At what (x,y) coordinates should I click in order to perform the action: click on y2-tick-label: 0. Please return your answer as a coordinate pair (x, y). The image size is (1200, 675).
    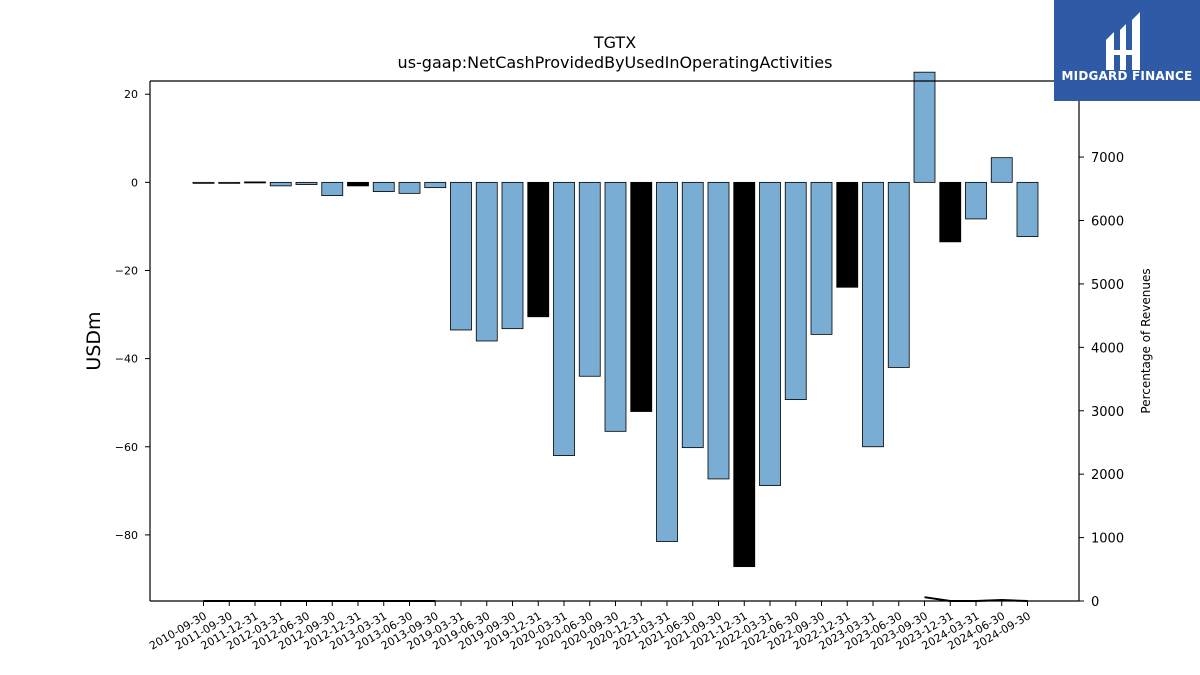
    Looking at the image, I should click on (1095, 602).